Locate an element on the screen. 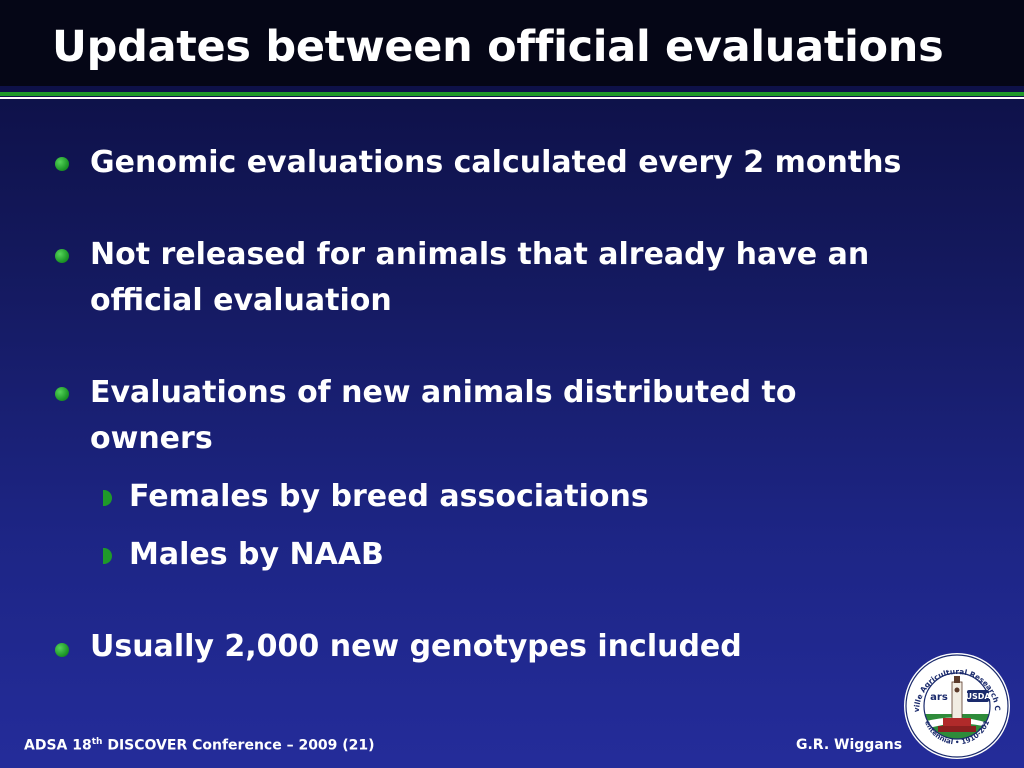 This screenshot has width=1024, height=768. logo-mark-text: ars is located at coordinates (939, 697).